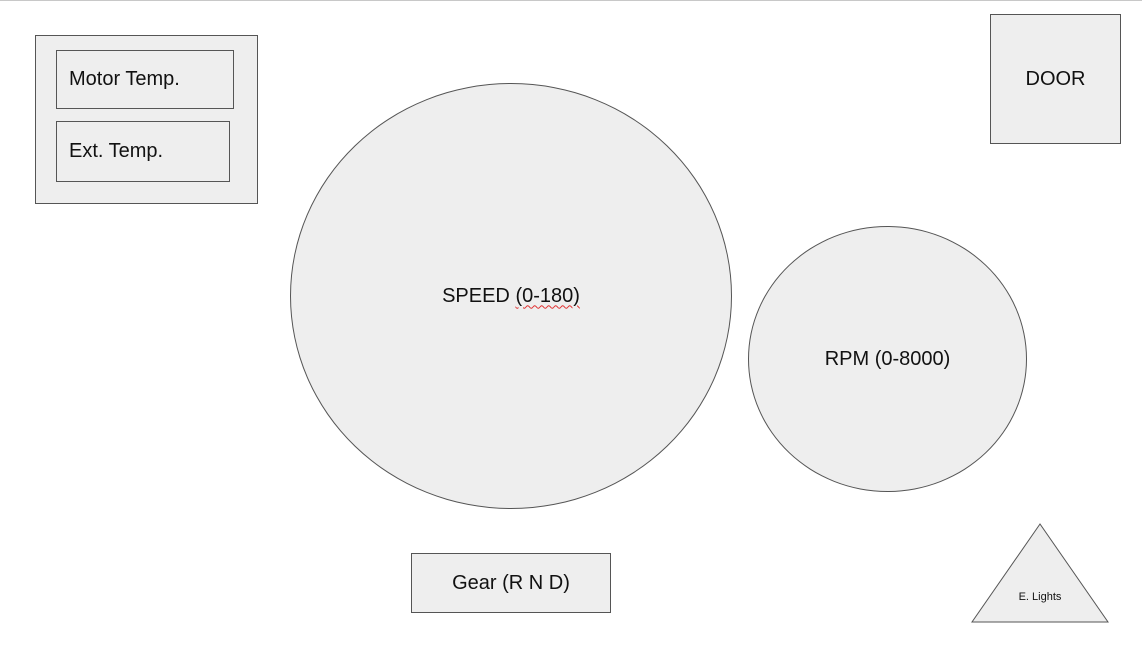  What do you see at coordinates (1040, 597) in the screenshot?
I see `emergency-lights-label: E. Lights` at bounding box center [1040, 597].